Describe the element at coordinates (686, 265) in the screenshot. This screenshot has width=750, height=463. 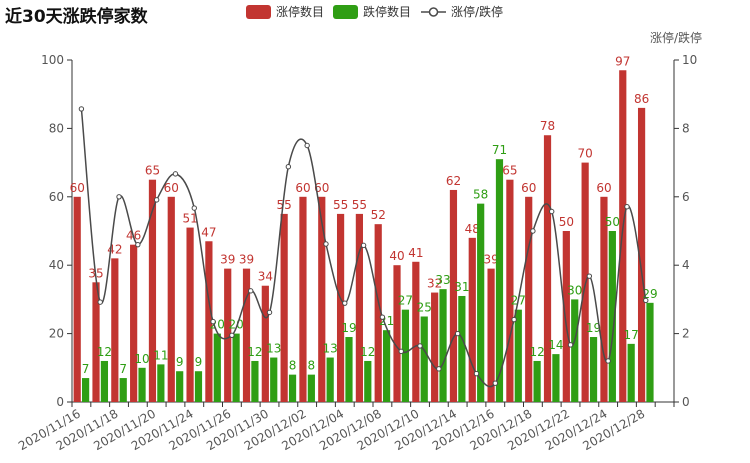
I see `y-right-tick-label: 4` at that location.